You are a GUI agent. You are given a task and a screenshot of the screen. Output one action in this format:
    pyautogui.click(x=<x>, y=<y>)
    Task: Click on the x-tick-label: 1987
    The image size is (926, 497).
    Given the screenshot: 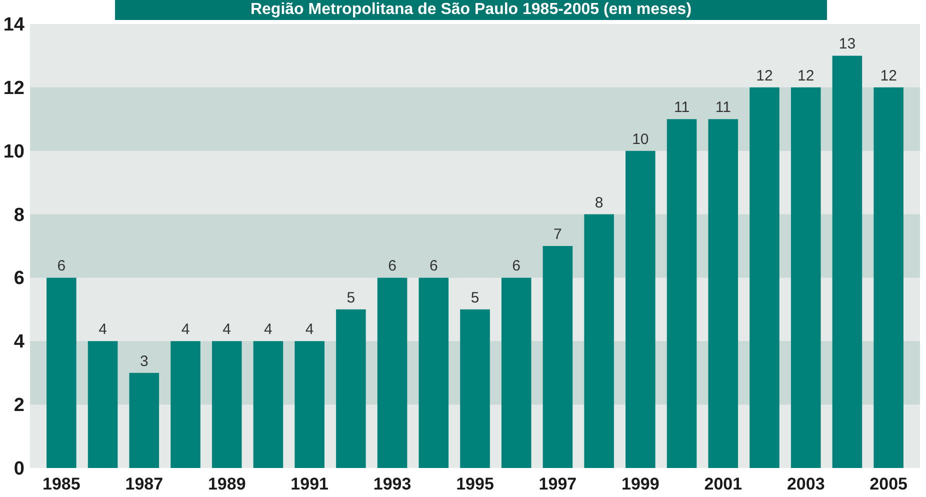 What is the action you would take?
    pyautogui.click(x=144, y=484)
    